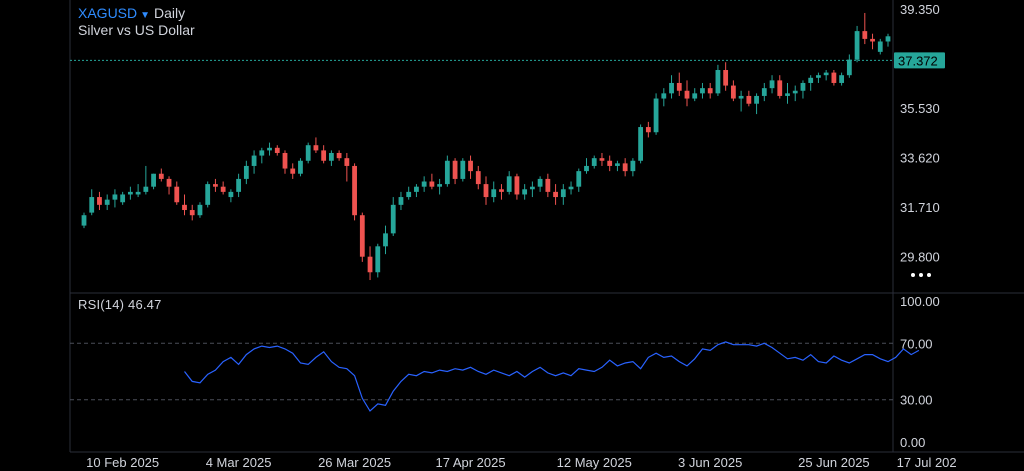  I want to click on symbol-label: XAGUSD, so click(108, 13).